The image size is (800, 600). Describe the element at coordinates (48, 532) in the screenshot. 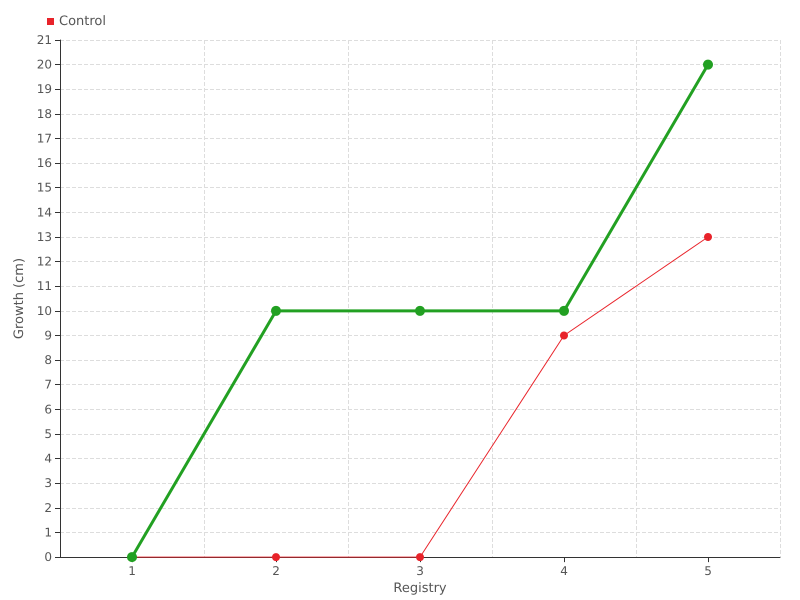

I see `y-tick-label: 1` at that location.